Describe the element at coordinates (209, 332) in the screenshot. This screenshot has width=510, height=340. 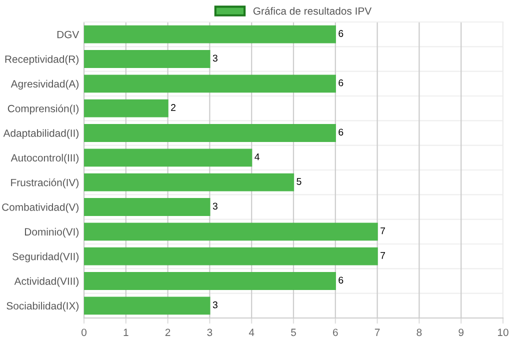
I see `x-tick-label: 3` at that location.